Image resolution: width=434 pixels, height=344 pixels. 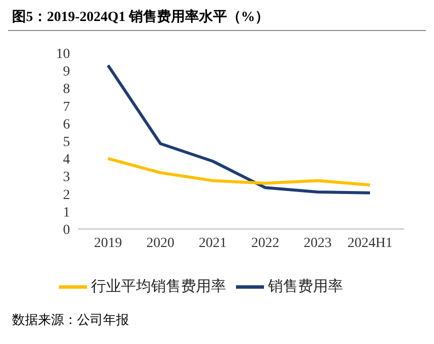 I want to click on y-tick-label: 6, so click(x=66, y=124).